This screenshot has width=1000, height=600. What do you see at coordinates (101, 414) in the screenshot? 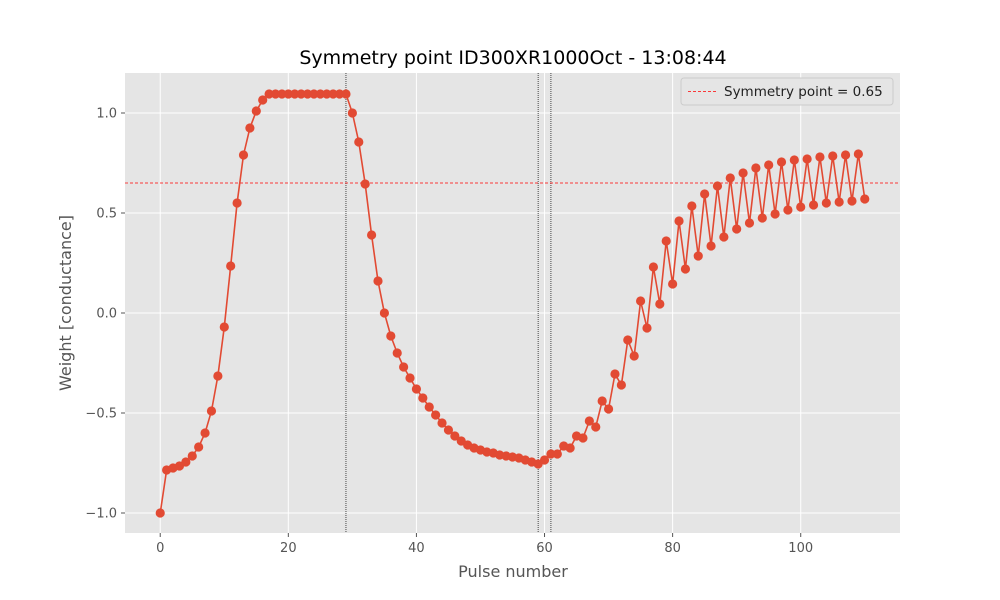
I see `y-tick-label: −0.5` at bounding box center [101, 414].